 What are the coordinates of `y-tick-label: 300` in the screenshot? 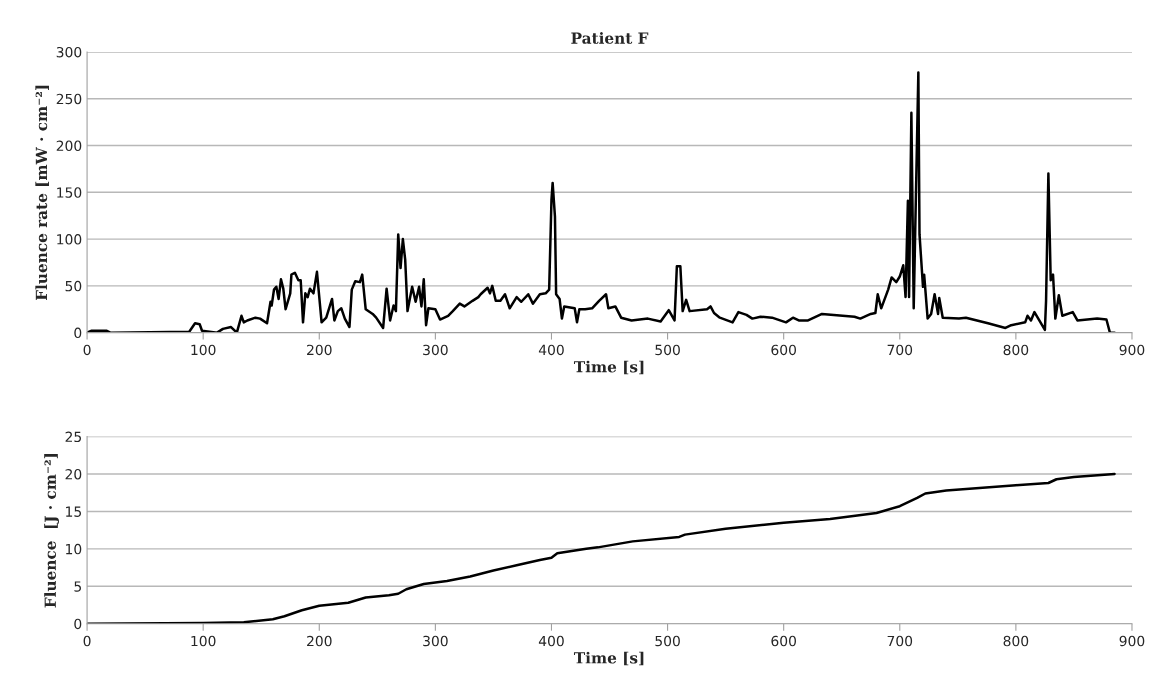 It's located at (69, 52).